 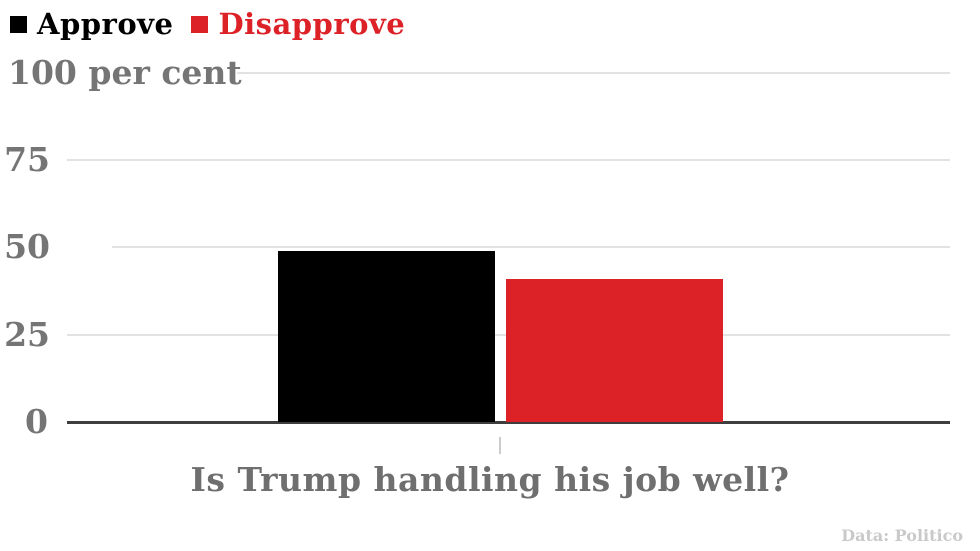 I want to click on approve-bar, so click(x=386, y=336).